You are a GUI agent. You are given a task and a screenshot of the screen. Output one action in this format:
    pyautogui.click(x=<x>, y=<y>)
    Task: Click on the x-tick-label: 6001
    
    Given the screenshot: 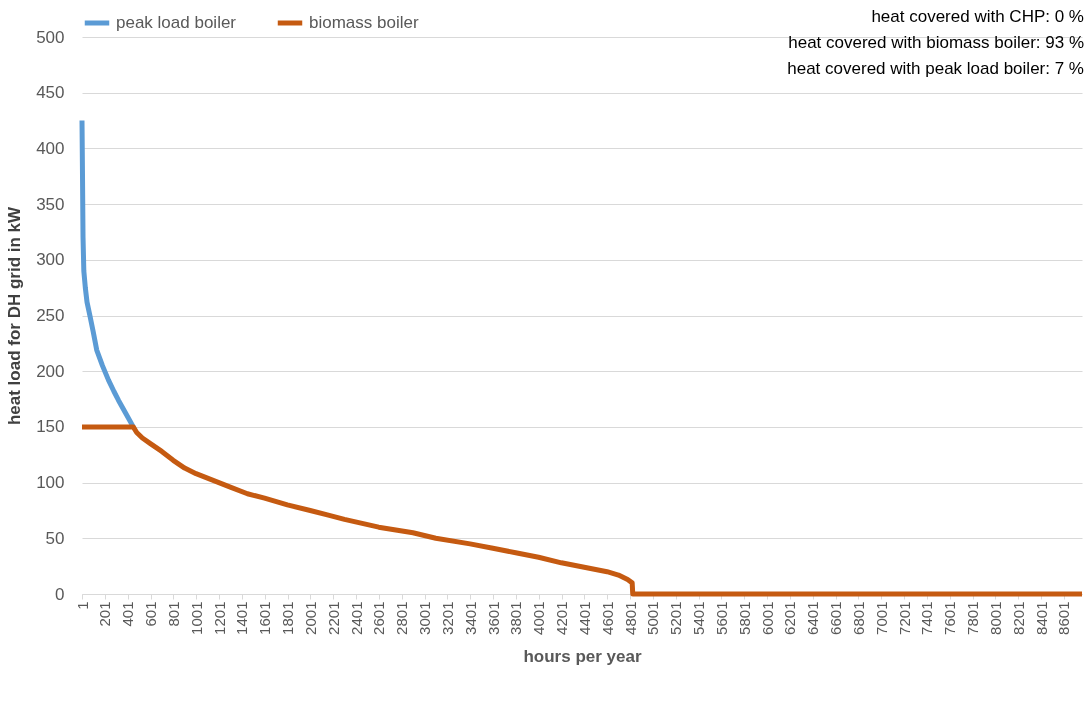 What is the action you would take?
    pyautogui.click(x=767, y=618)
    